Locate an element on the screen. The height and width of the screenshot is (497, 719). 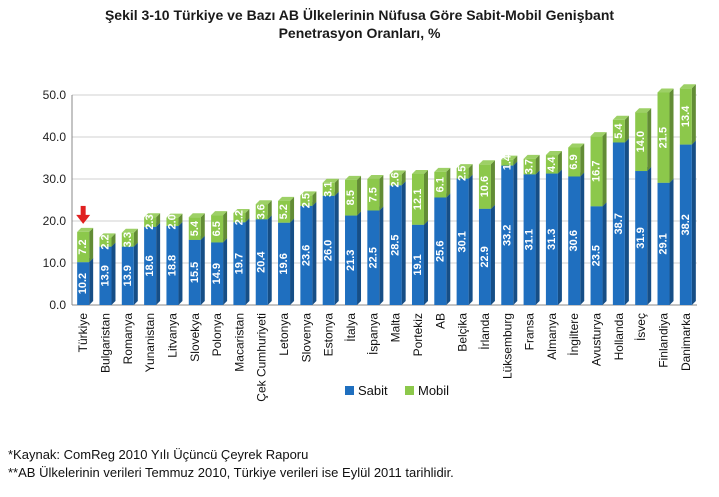
label-sabit-20: 31.1 is located at coordinates (530, 239).